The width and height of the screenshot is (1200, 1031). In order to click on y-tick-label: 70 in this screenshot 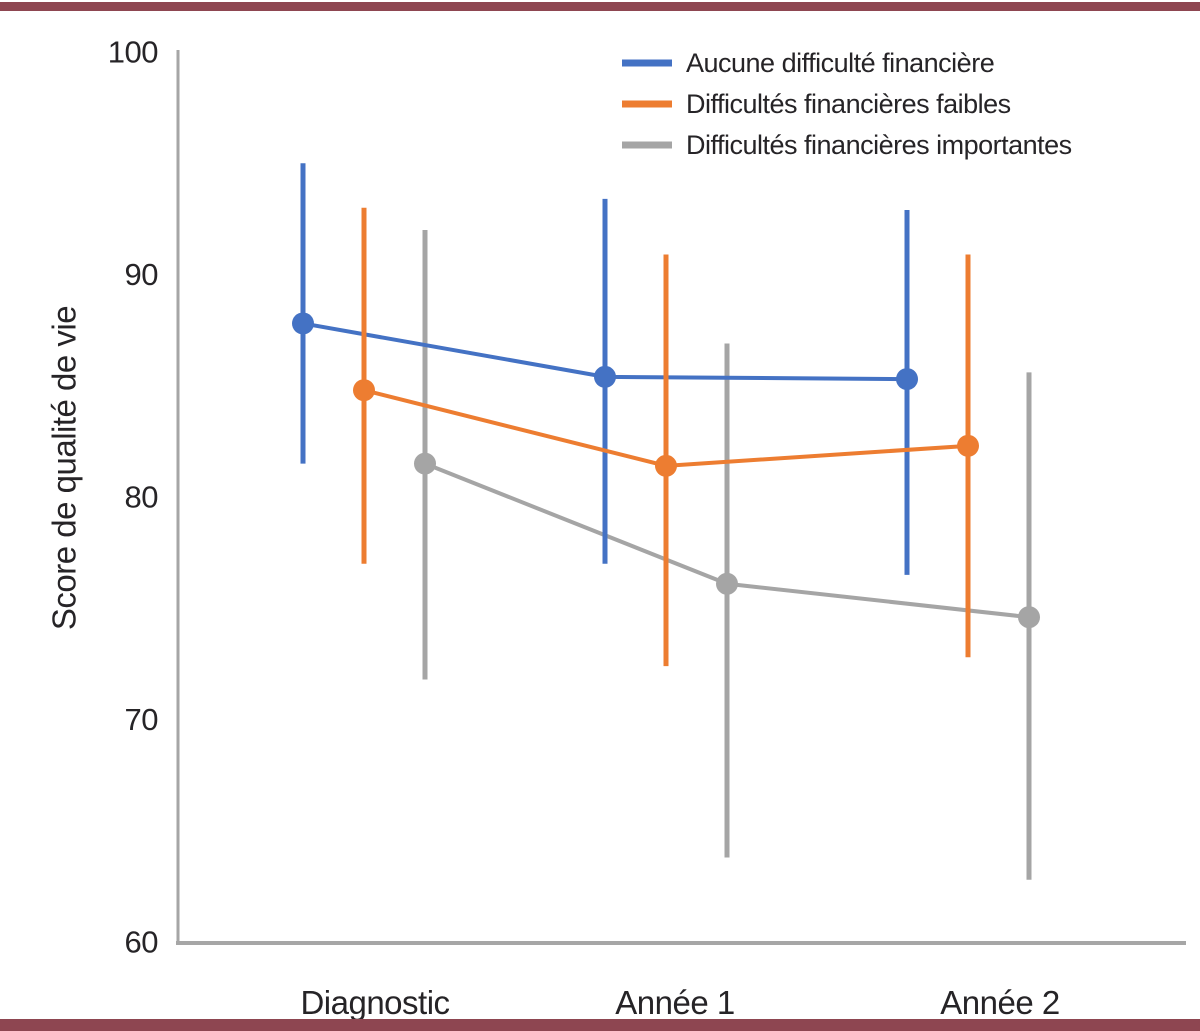, I will do `click(142, 719)`.